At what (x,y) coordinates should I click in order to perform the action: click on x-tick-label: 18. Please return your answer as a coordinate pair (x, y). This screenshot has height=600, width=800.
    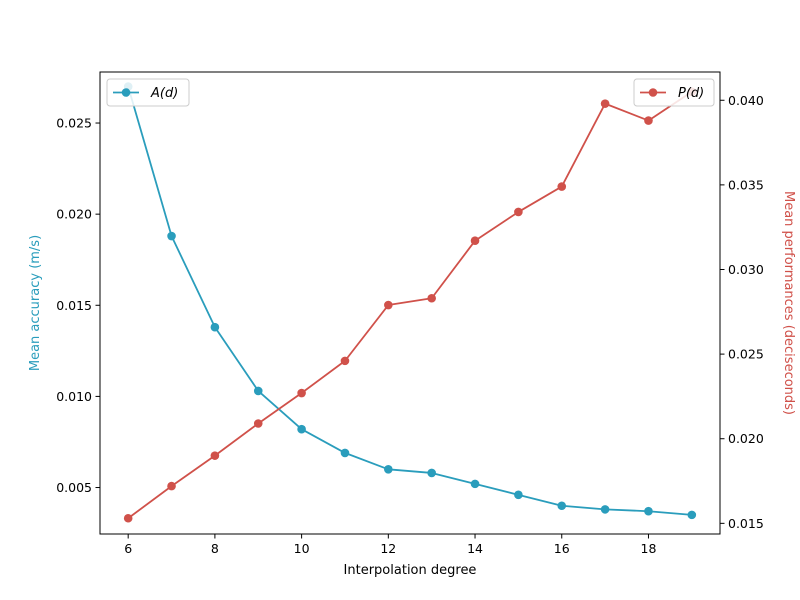
    Looking at the image, I should click on (649, 548).